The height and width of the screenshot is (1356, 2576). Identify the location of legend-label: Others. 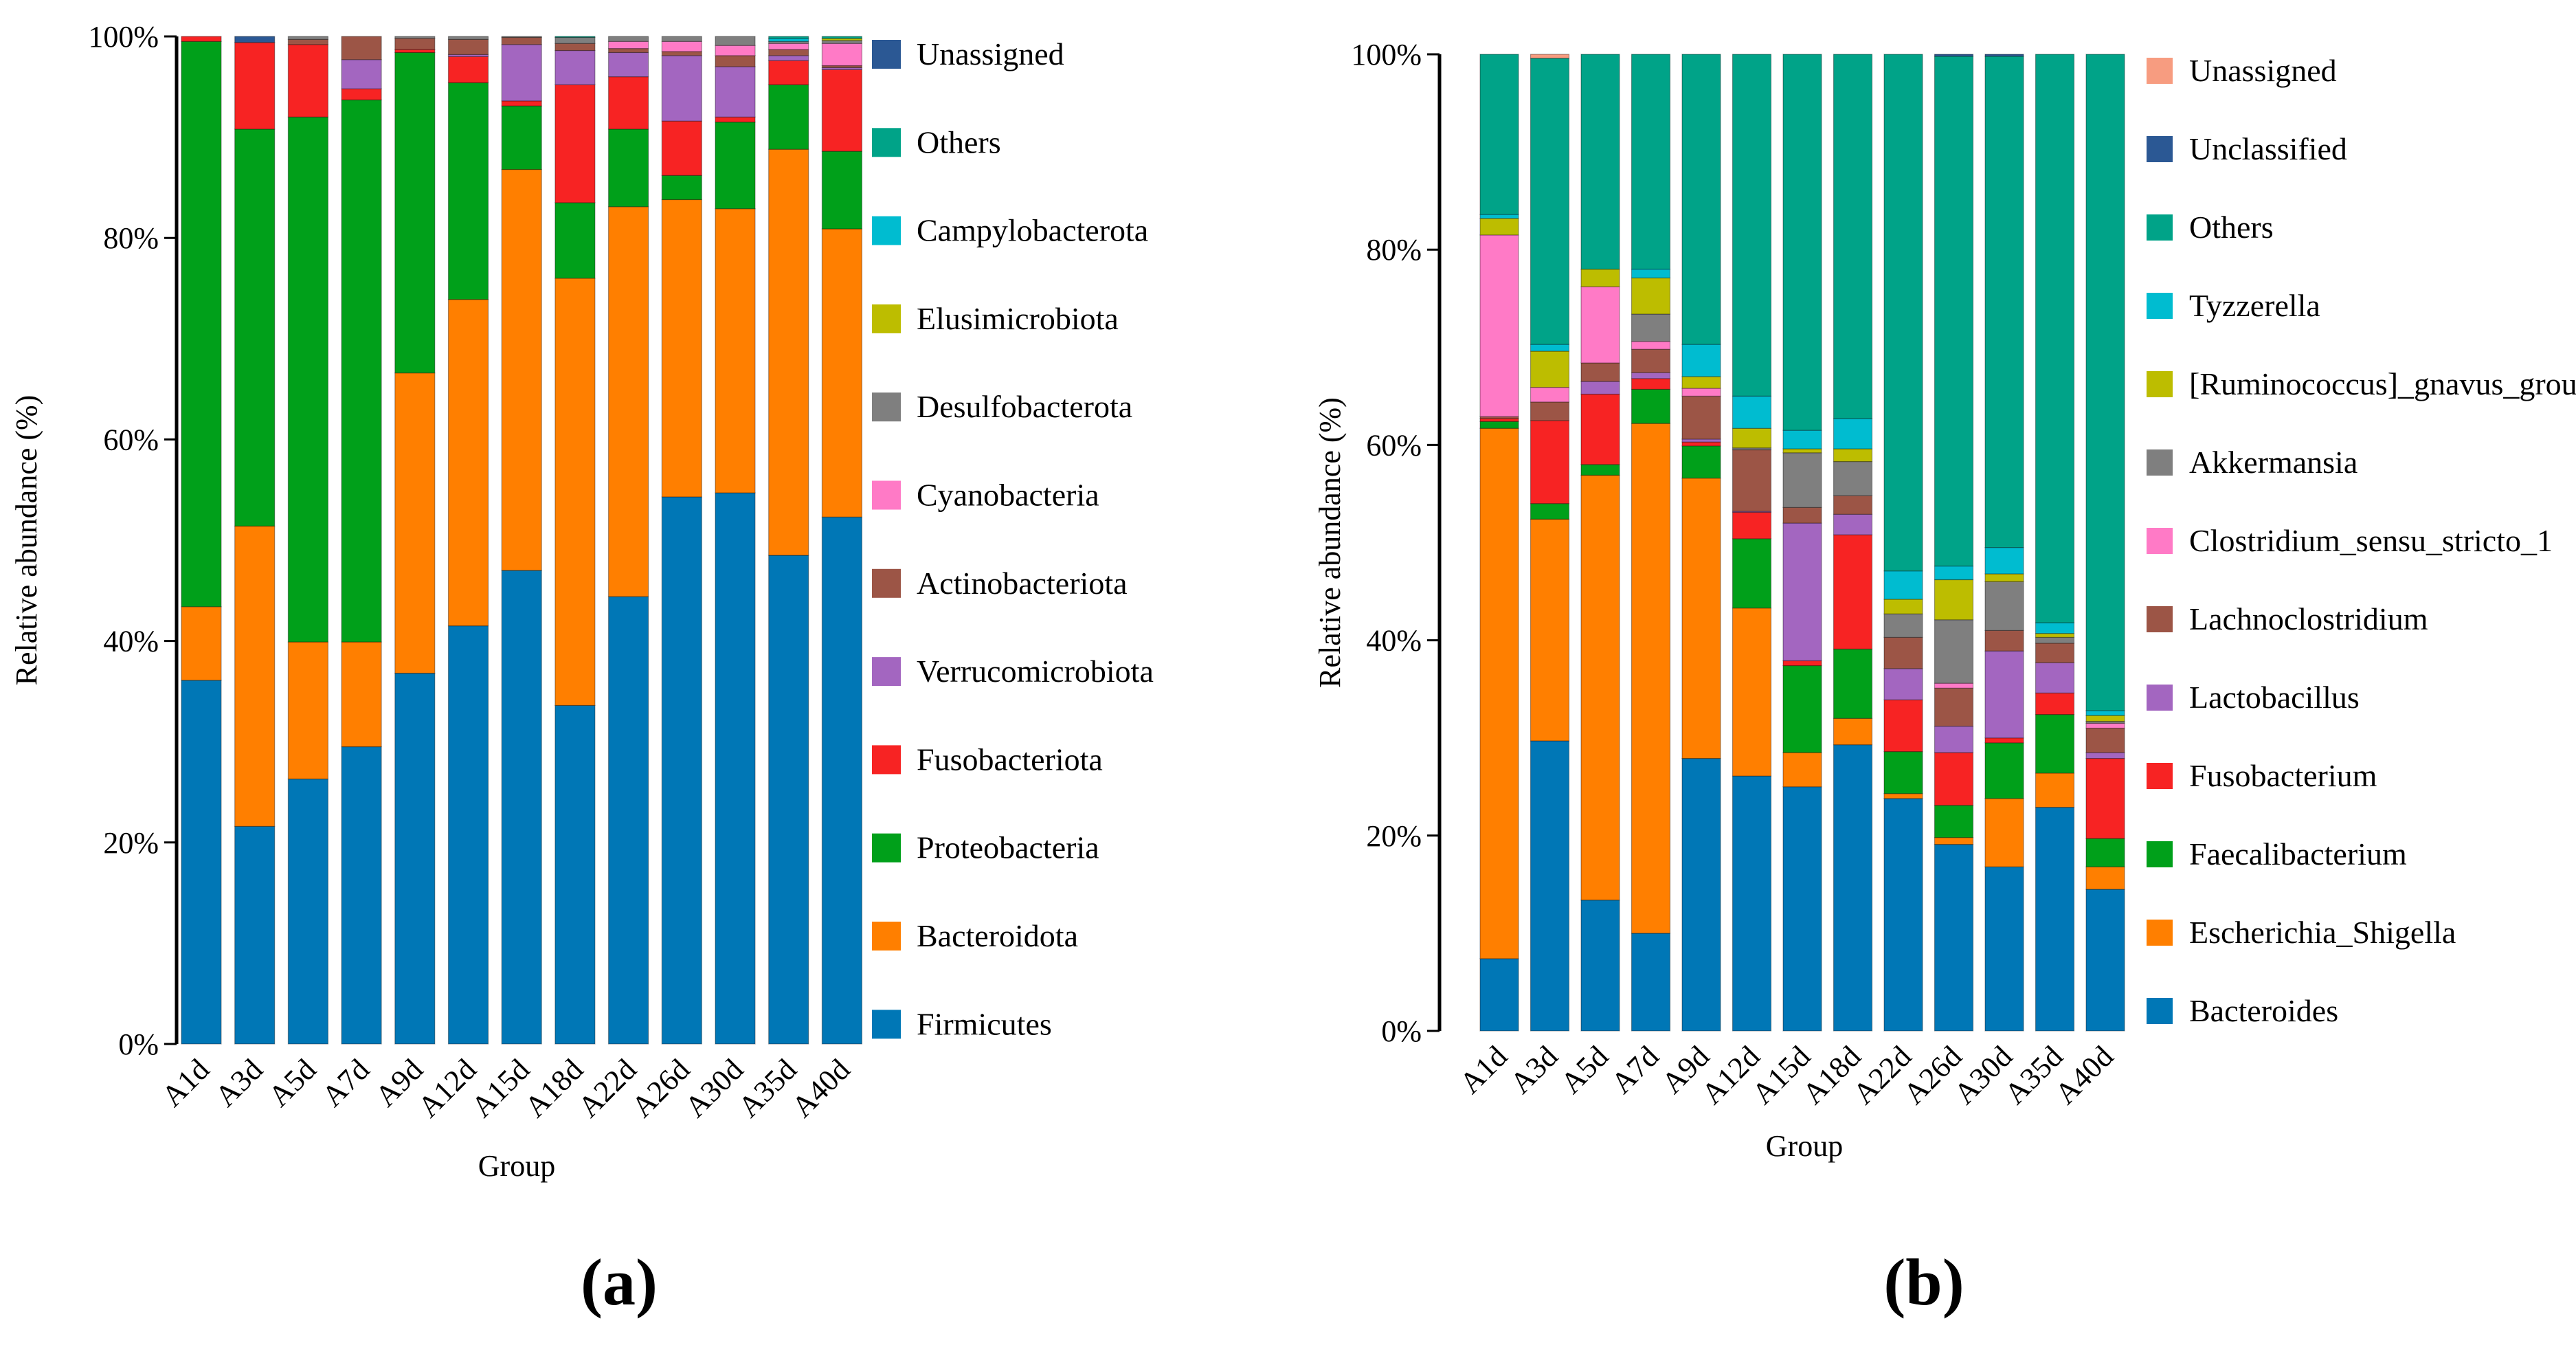
(959, 142).